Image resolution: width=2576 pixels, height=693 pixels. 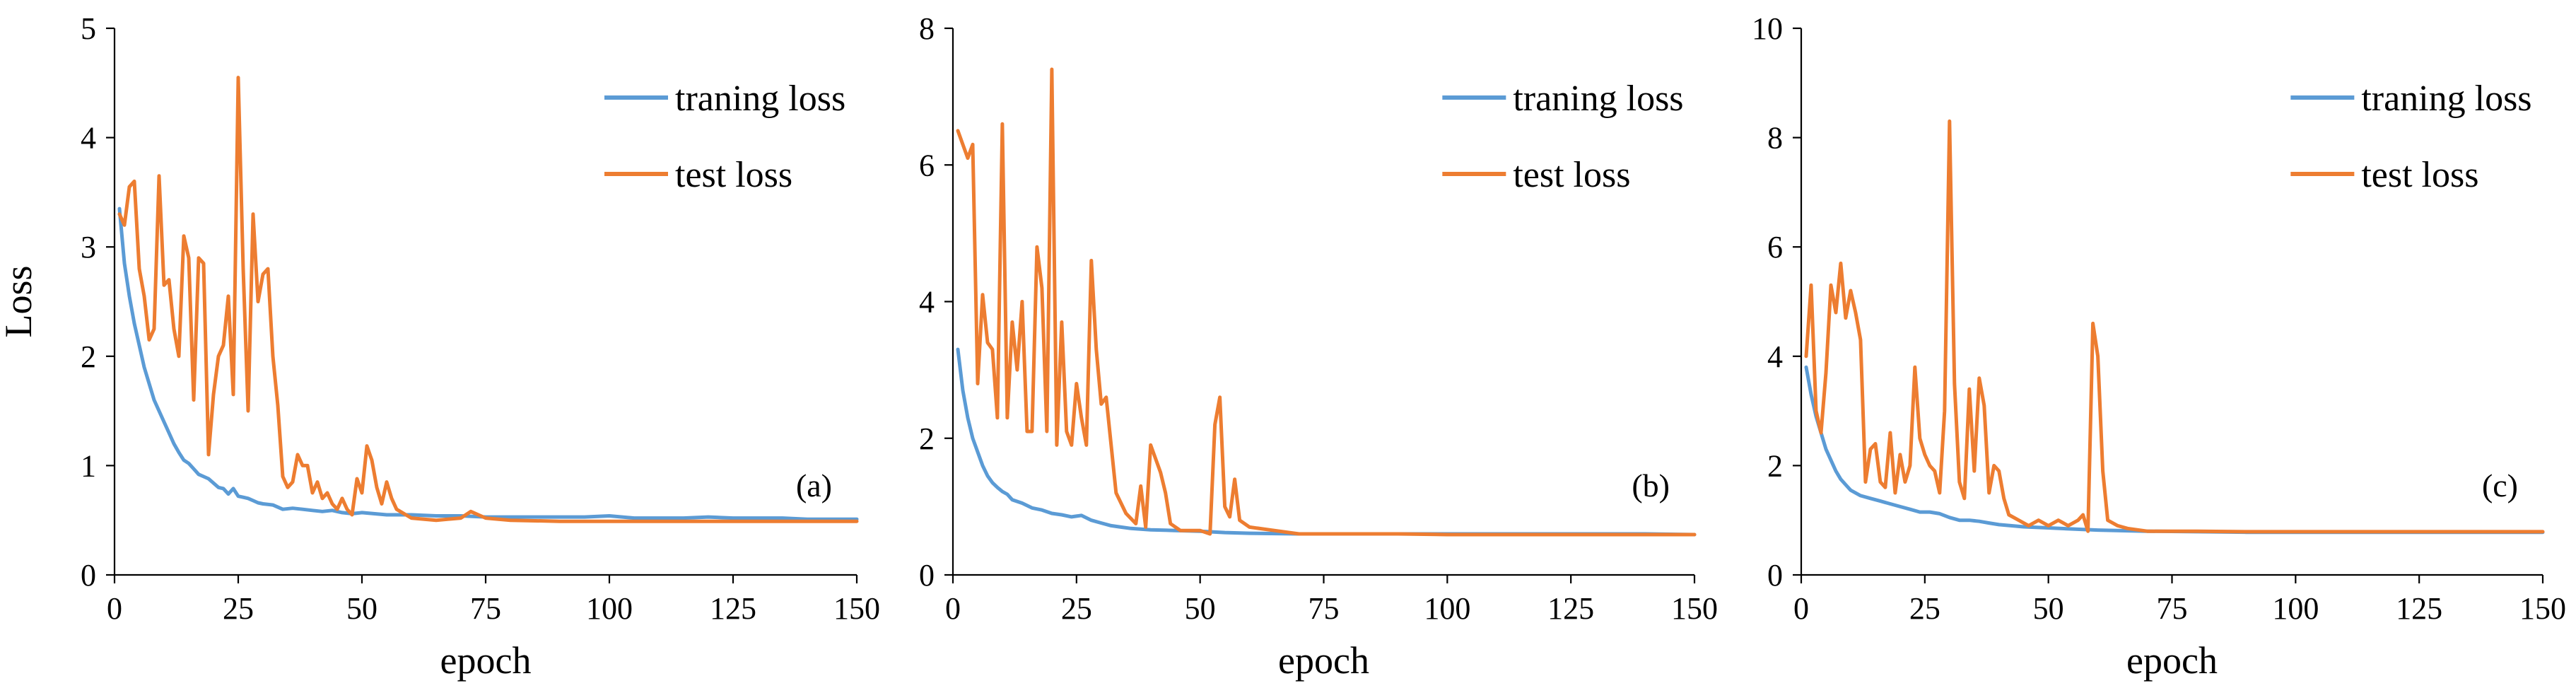 What do you see at coordinates (2500, 485) in the screenshot?
I see `panel-label: (c)` at bounding box center [2500, 485].